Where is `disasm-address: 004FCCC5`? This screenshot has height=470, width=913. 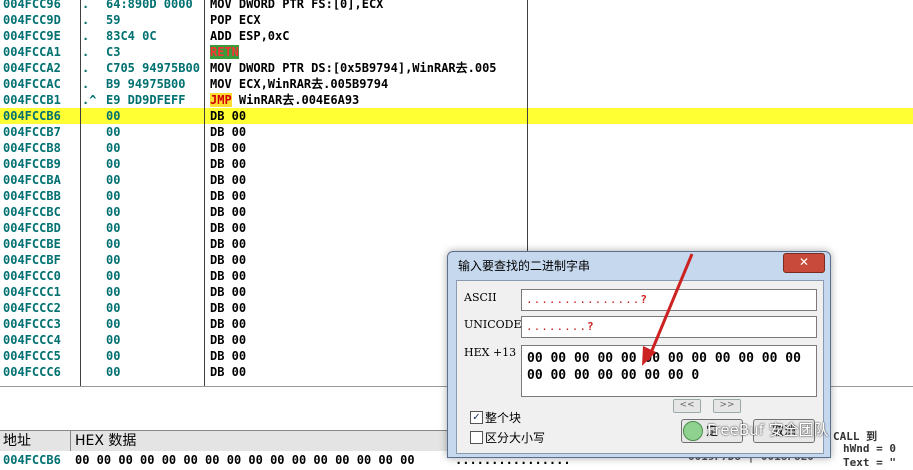
disasm-address: 004FCCC5 is located at coordinates (32, 356).